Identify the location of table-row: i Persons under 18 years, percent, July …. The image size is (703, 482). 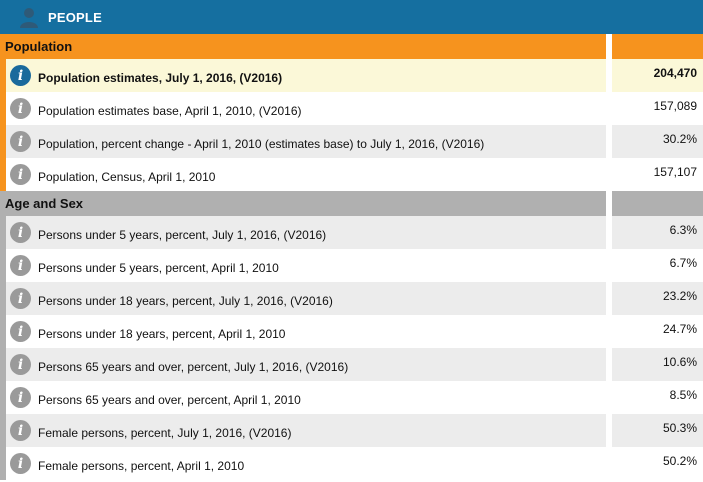
(351, 298).